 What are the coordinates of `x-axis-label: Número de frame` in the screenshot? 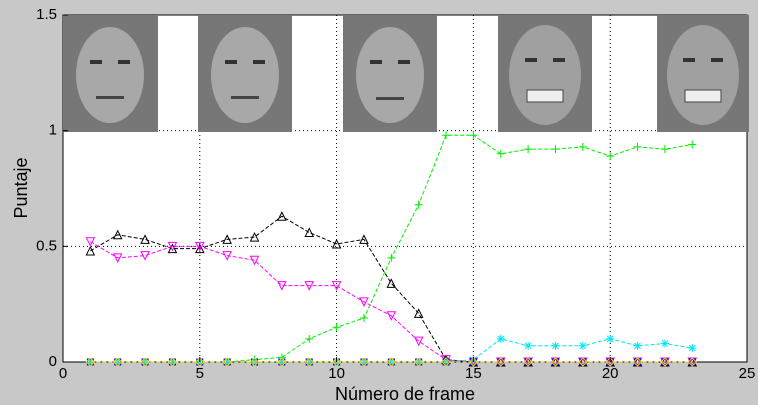 It's located at (405, 394).